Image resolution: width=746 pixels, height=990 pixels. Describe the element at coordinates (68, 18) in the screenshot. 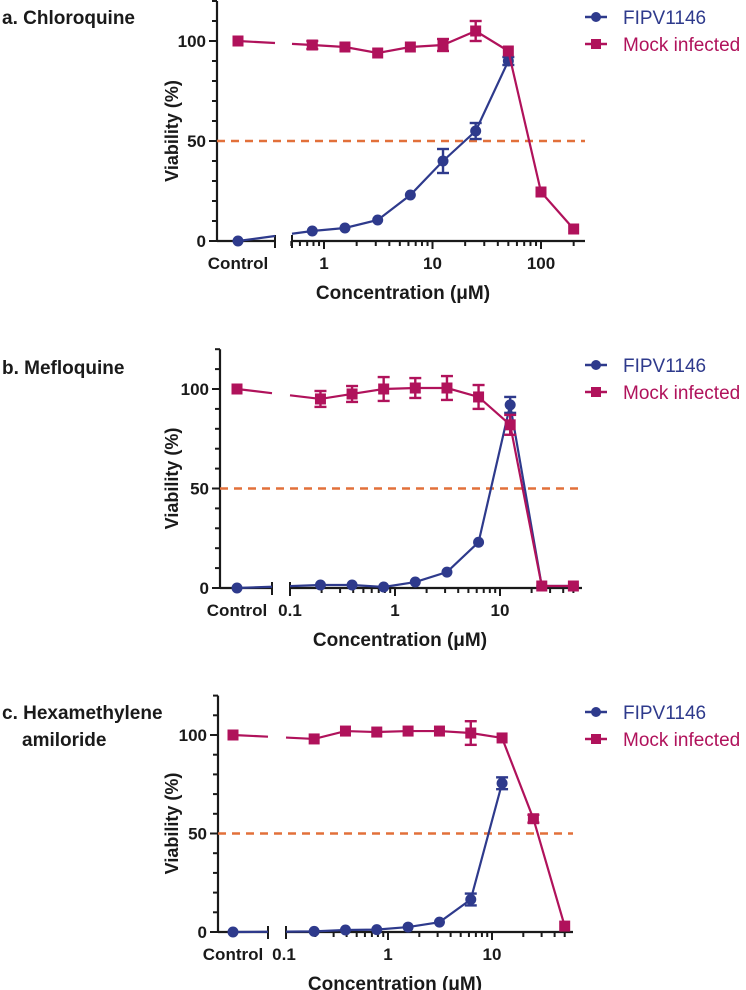

I see `panel-a-title: a. Chloroquine` at that location.